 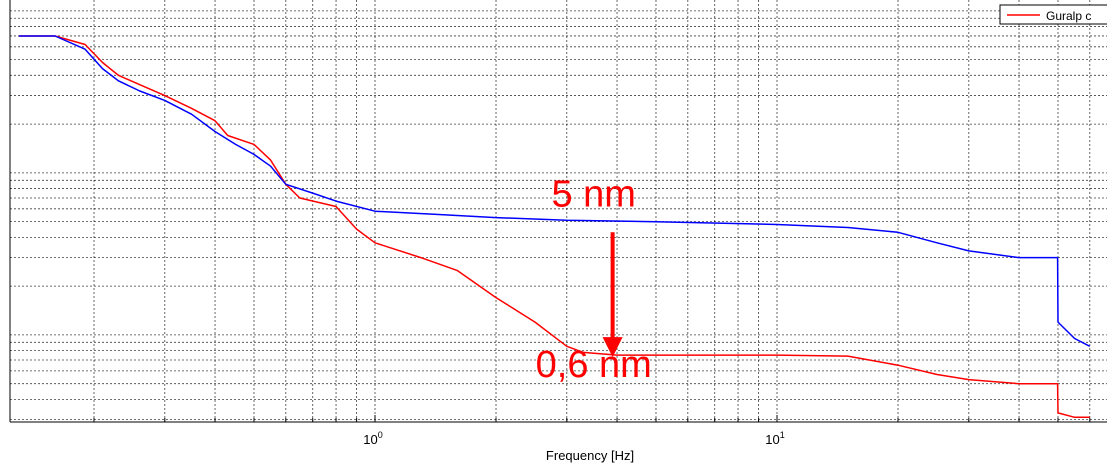 What do you see at coordinates (593, 195) in the screenshot?
I see `annotation-0: 5 nm` at bounding box center [593, 195].